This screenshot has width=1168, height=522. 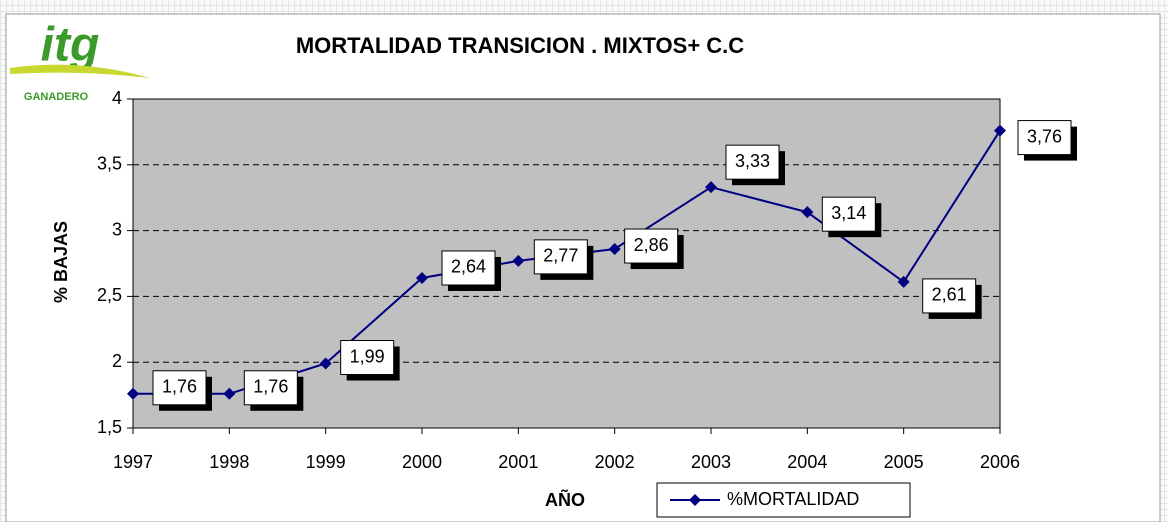 I want to click on logo-subtitle: GANADERO, so click(x=56, y=97).